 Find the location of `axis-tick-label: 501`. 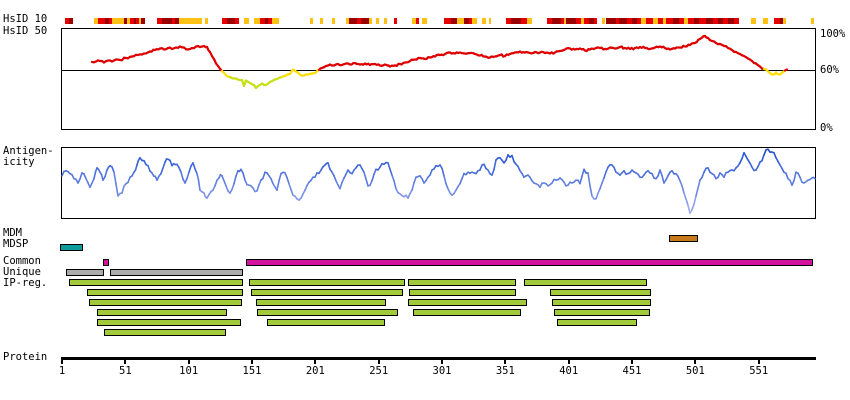

axis-tick-label: 501 is located at coordinates (695, 371).